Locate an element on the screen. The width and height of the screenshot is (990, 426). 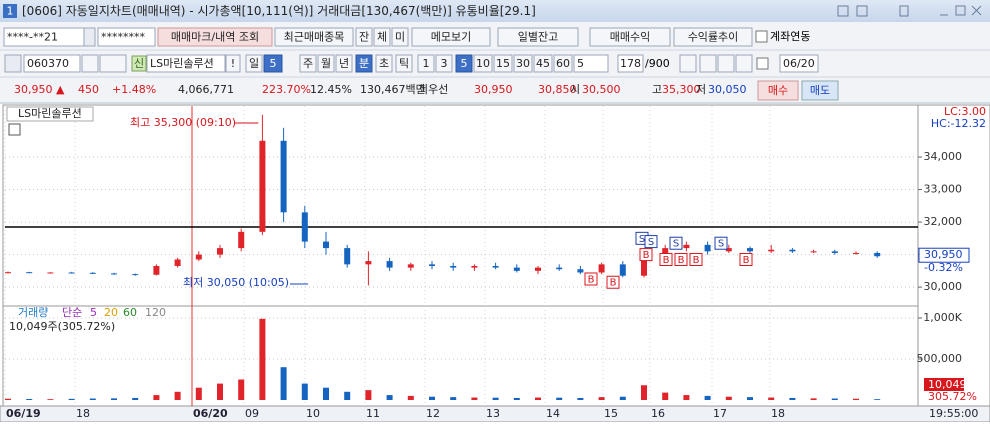
date-input-label: 06/20 is located at coordinates (799, 63).